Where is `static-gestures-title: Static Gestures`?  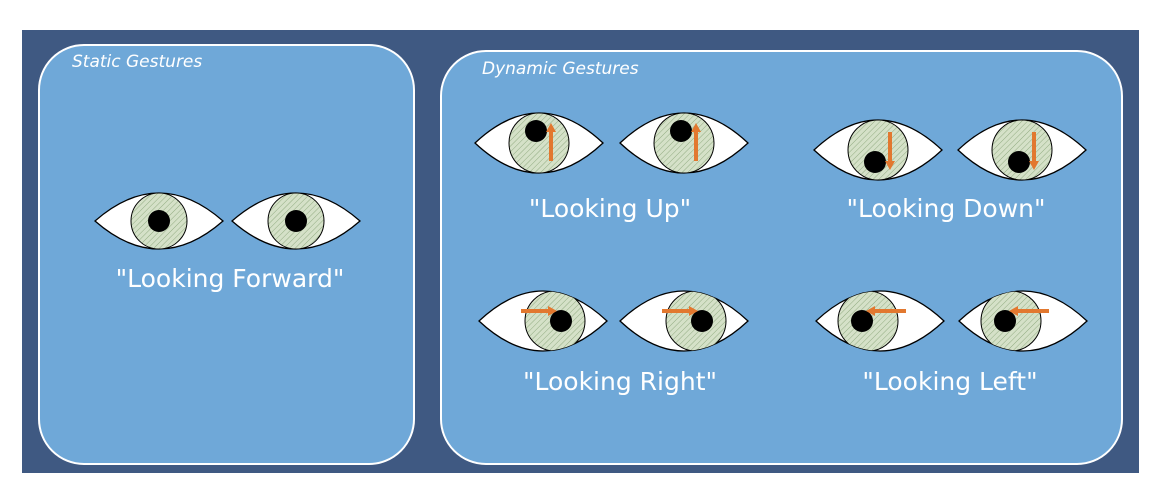 static-gestures-title: Static Gestures is located at coordinates (137, 62).